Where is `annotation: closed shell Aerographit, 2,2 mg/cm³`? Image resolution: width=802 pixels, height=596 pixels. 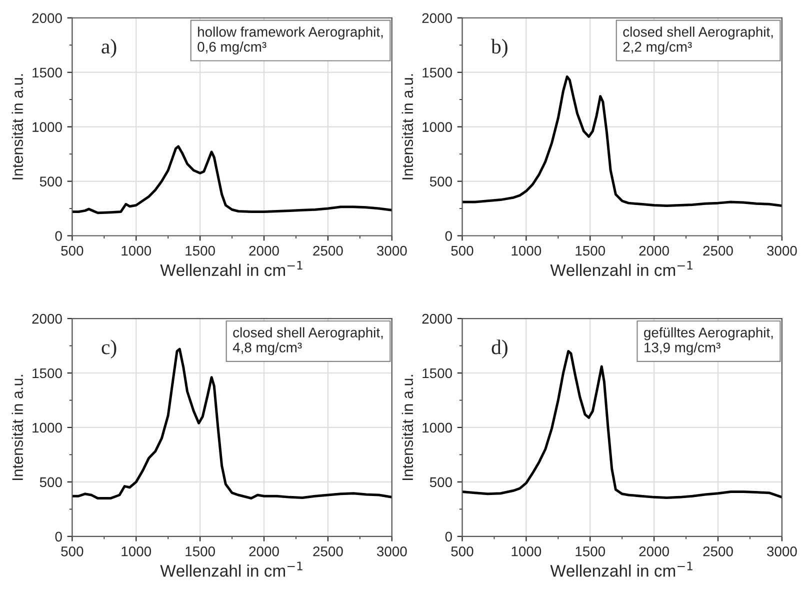 annotation: closed shell Aerographit, 2,2 mg/cm³ is located at coordinates (698, 40).